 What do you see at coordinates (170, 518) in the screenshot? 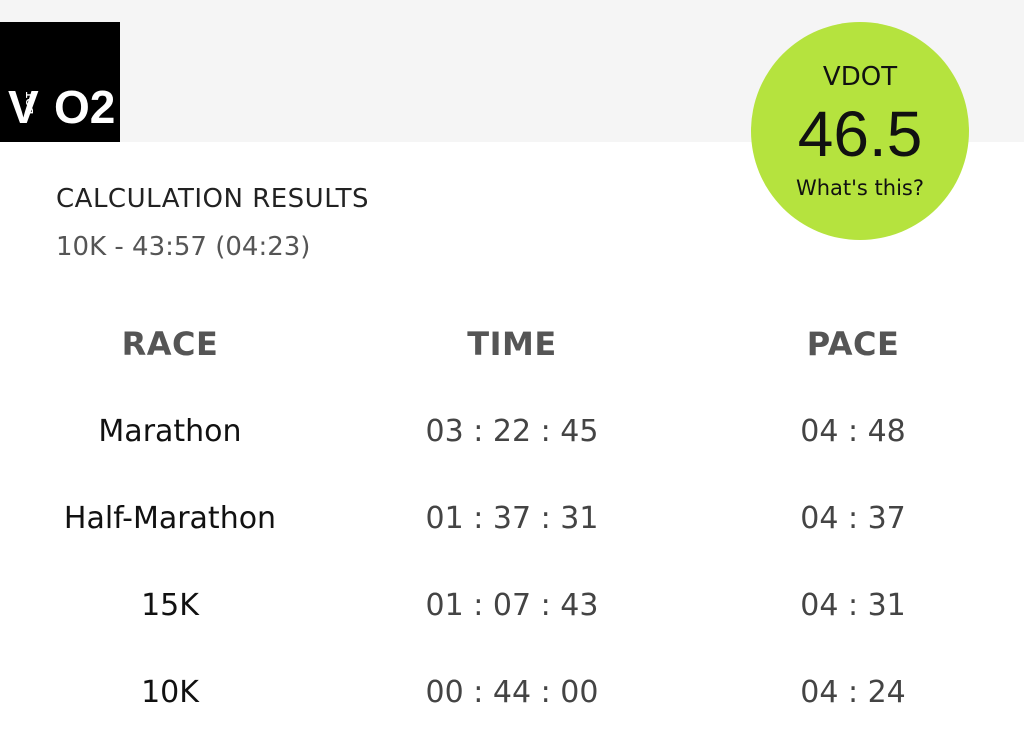
I see `race-name: Half-Marathon` at bounding box center [170, 518].